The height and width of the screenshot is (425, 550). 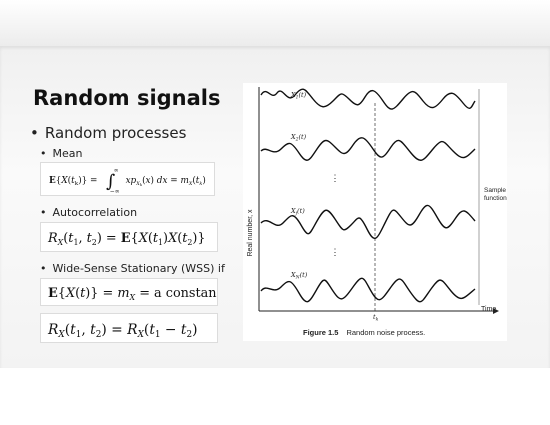 I want to click on sample-function-n, so click(x=368, y=289).